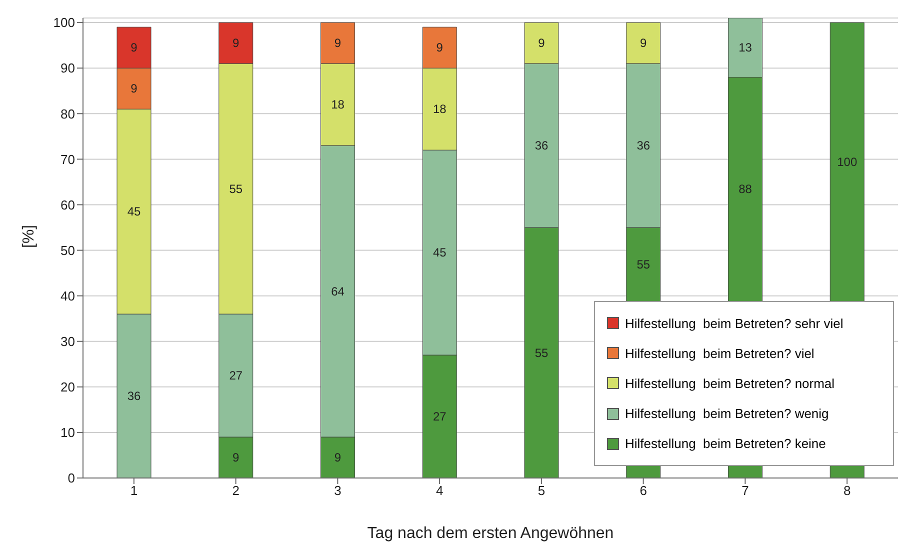 This screenshot has height=557, width=922. What do you see at coordinates (725, 444) in the screenshot?
I see `legend-label: Hilfestellung beim Betreten? keine` at bounding box center [725, 444].